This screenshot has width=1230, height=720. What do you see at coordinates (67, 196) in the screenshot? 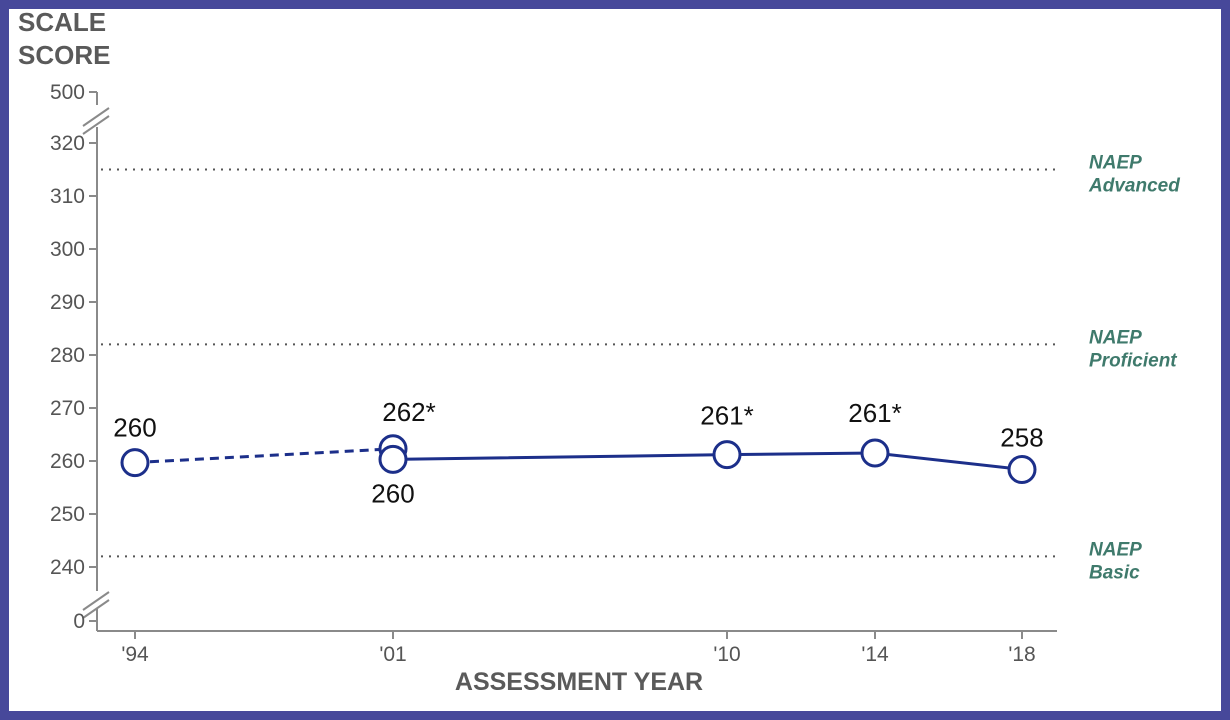
I see `y-tick-label: 310` at bounding box center [67, 196].